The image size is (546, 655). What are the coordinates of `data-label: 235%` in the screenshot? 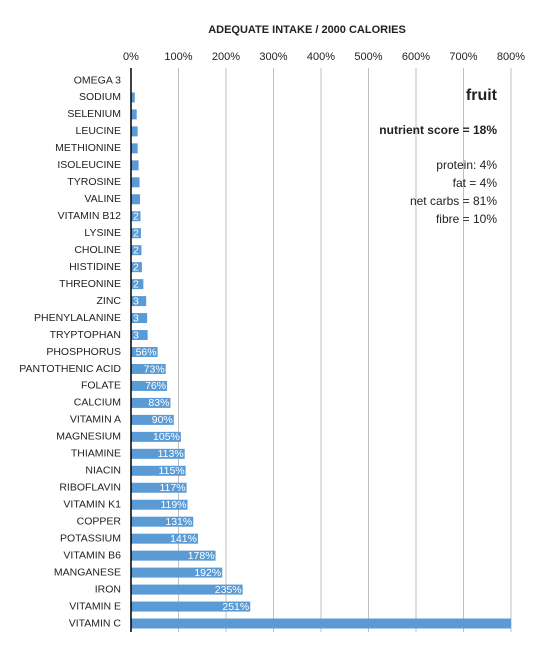 It's located at (228, 590).